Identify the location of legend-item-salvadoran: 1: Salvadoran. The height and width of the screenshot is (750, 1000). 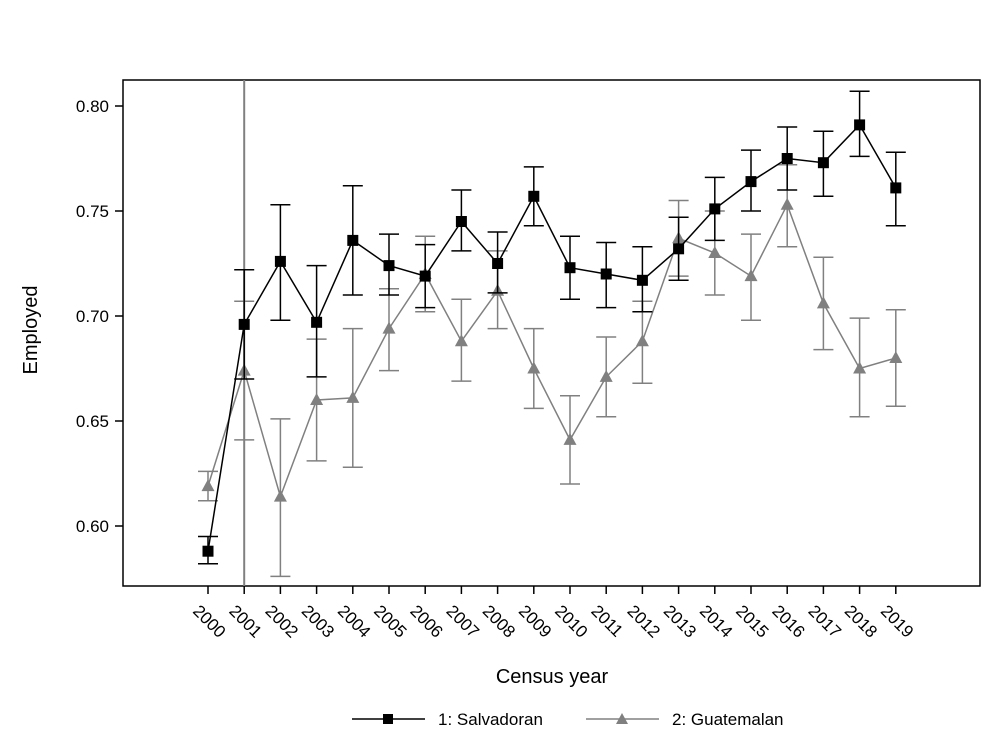
(447, 719).